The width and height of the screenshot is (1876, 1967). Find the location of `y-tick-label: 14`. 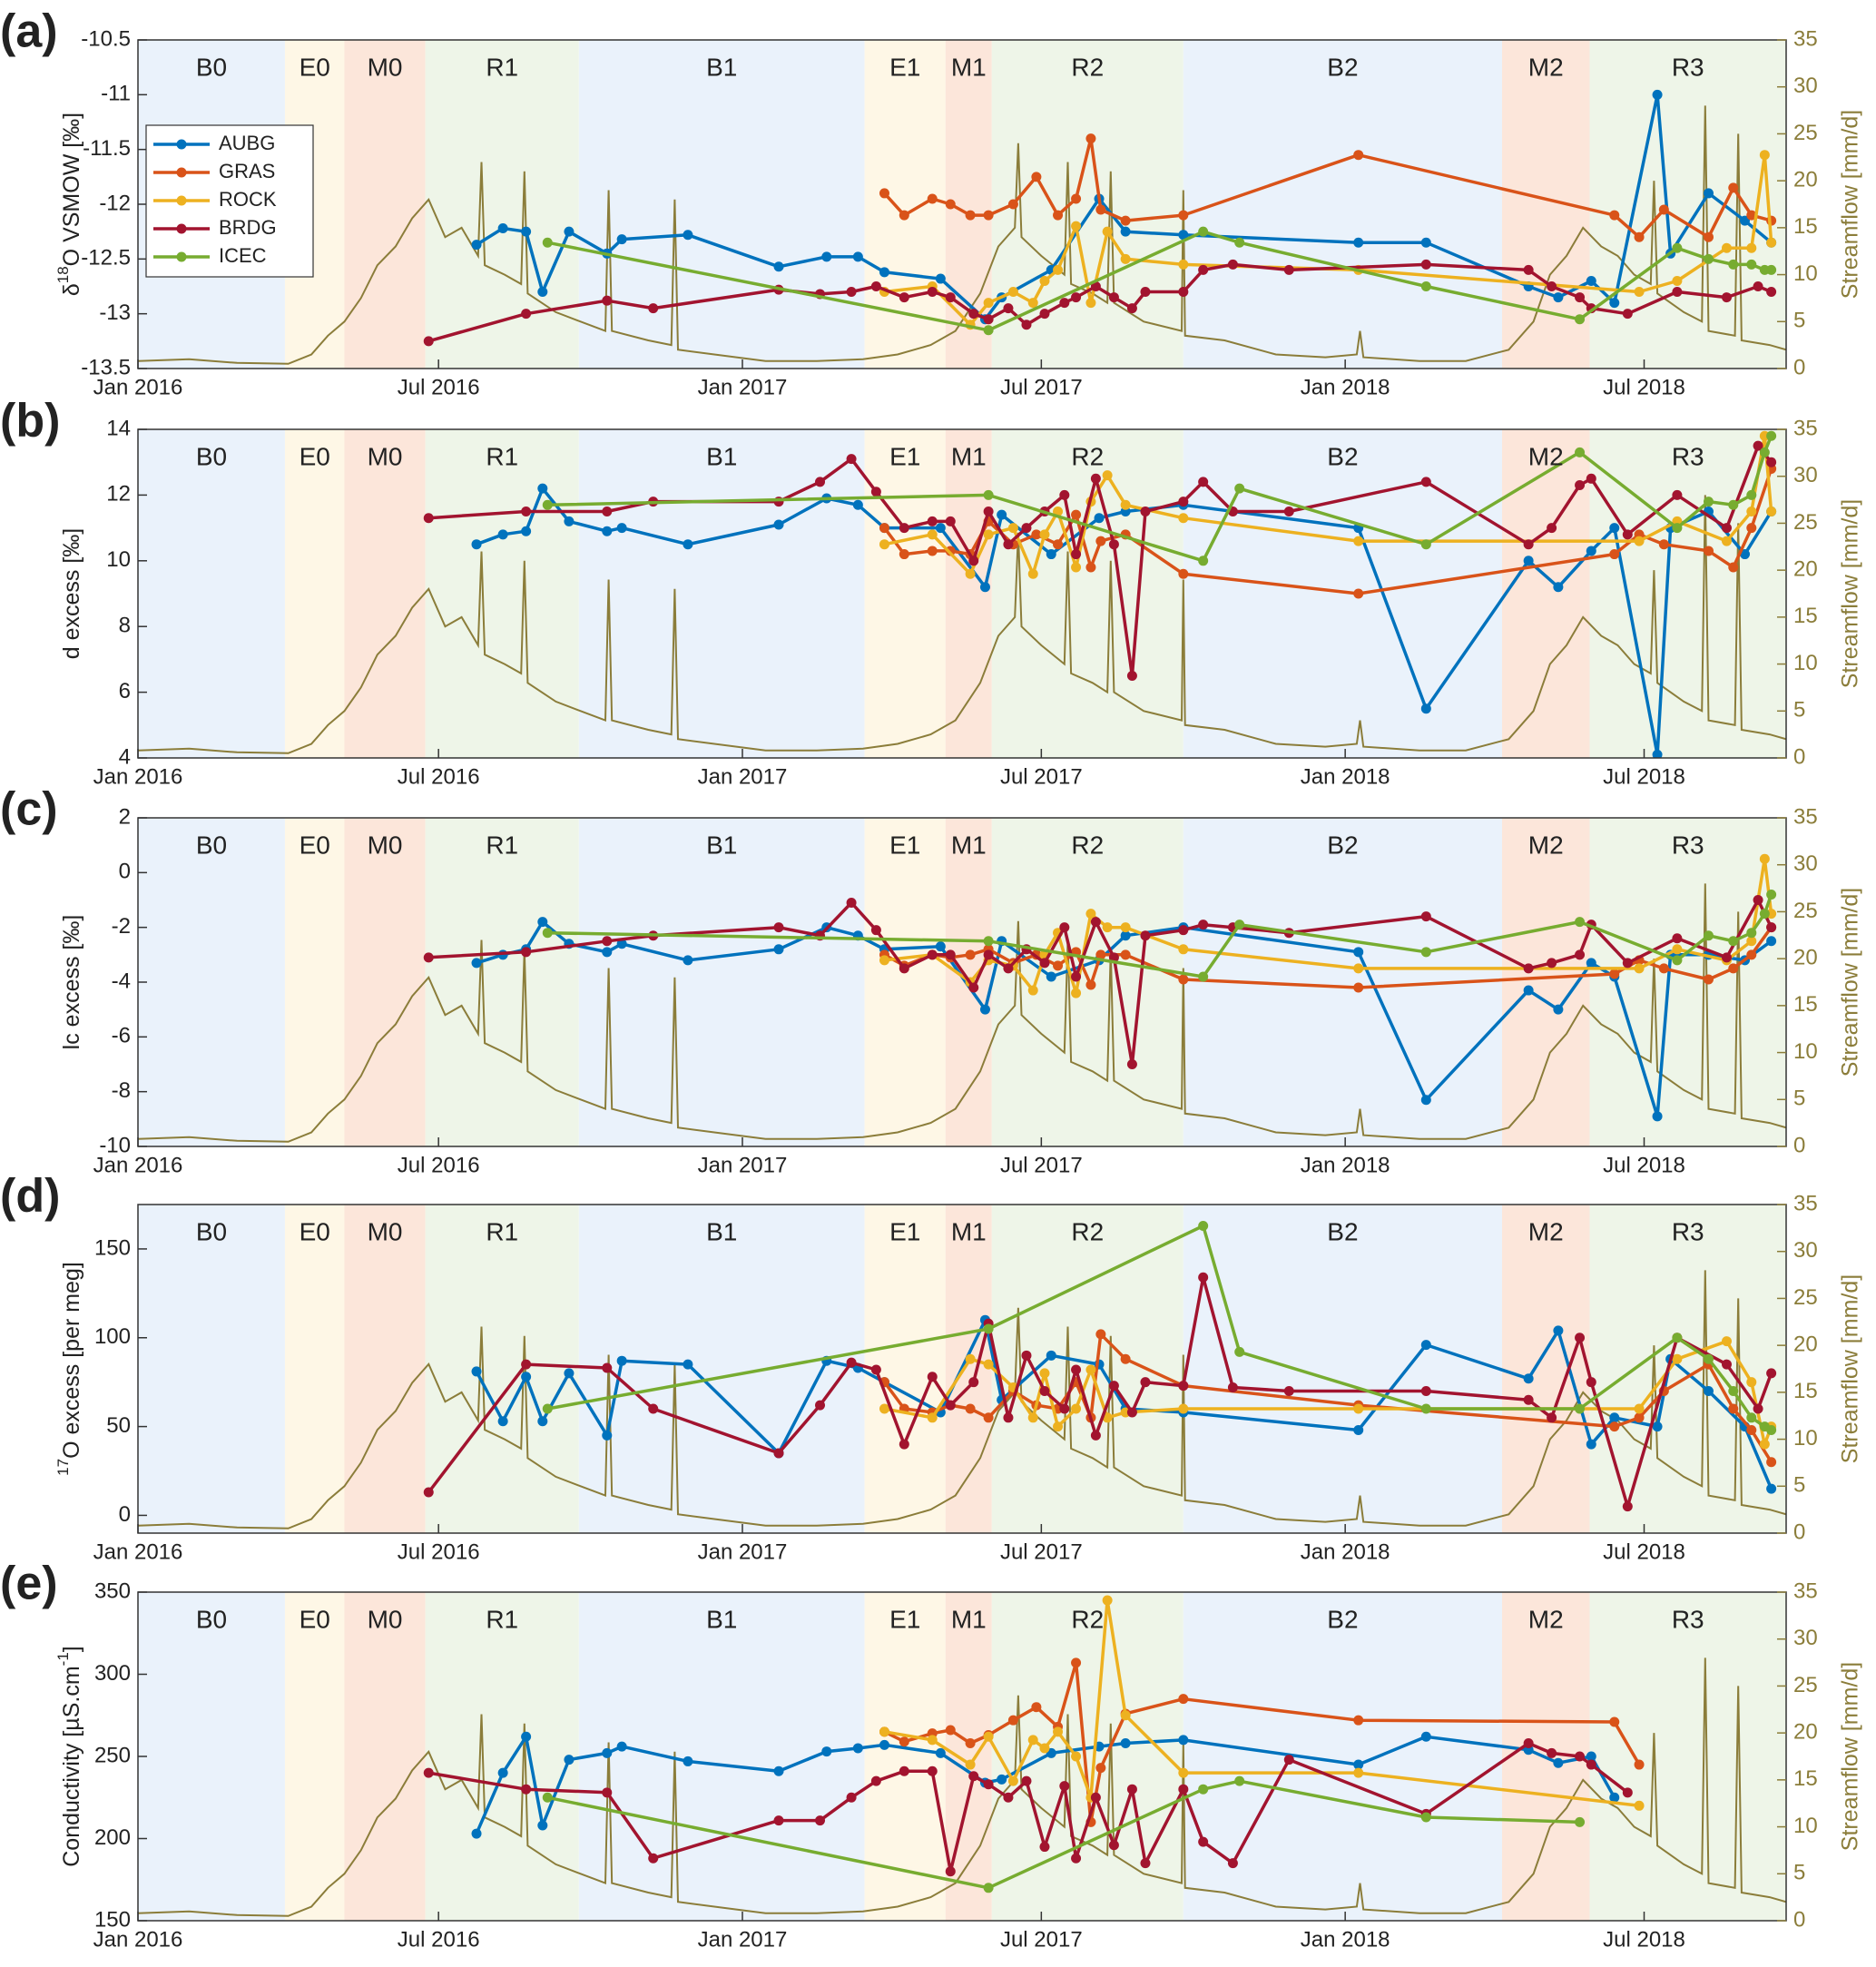

y-tick-label: 14 is located at coordinates (119, 428).